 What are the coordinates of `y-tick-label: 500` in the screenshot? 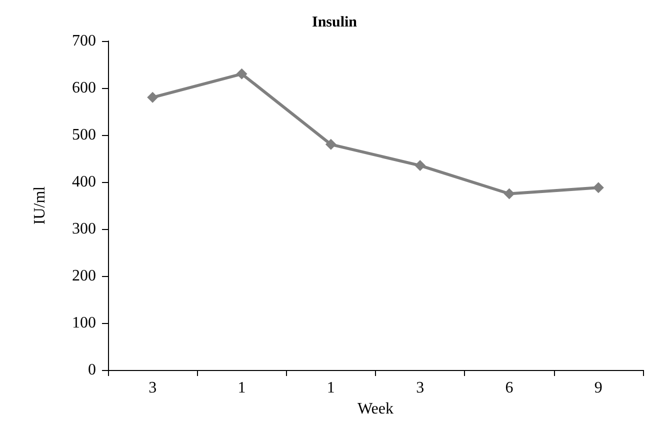 It's located at (84, 135).